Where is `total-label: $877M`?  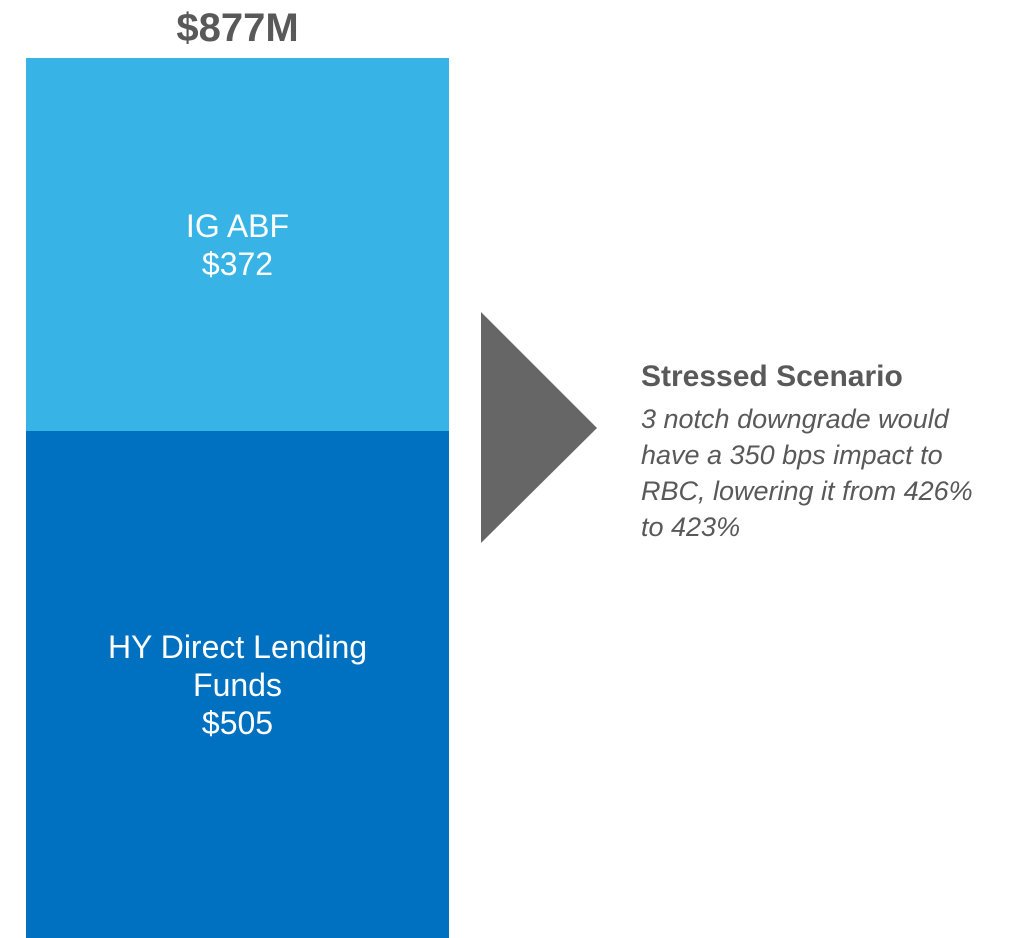 total-label: $877M is located at coordinates (237, 28).